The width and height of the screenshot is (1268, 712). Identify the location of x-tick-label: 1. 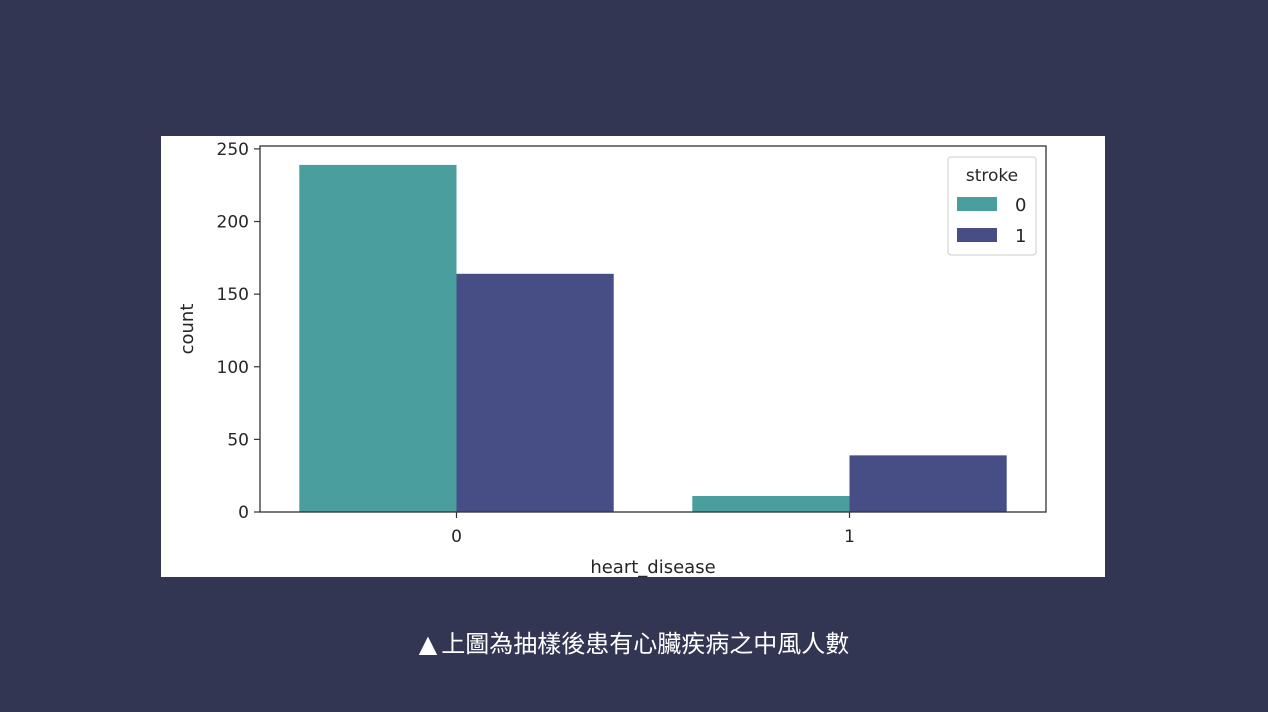
(849, 537).